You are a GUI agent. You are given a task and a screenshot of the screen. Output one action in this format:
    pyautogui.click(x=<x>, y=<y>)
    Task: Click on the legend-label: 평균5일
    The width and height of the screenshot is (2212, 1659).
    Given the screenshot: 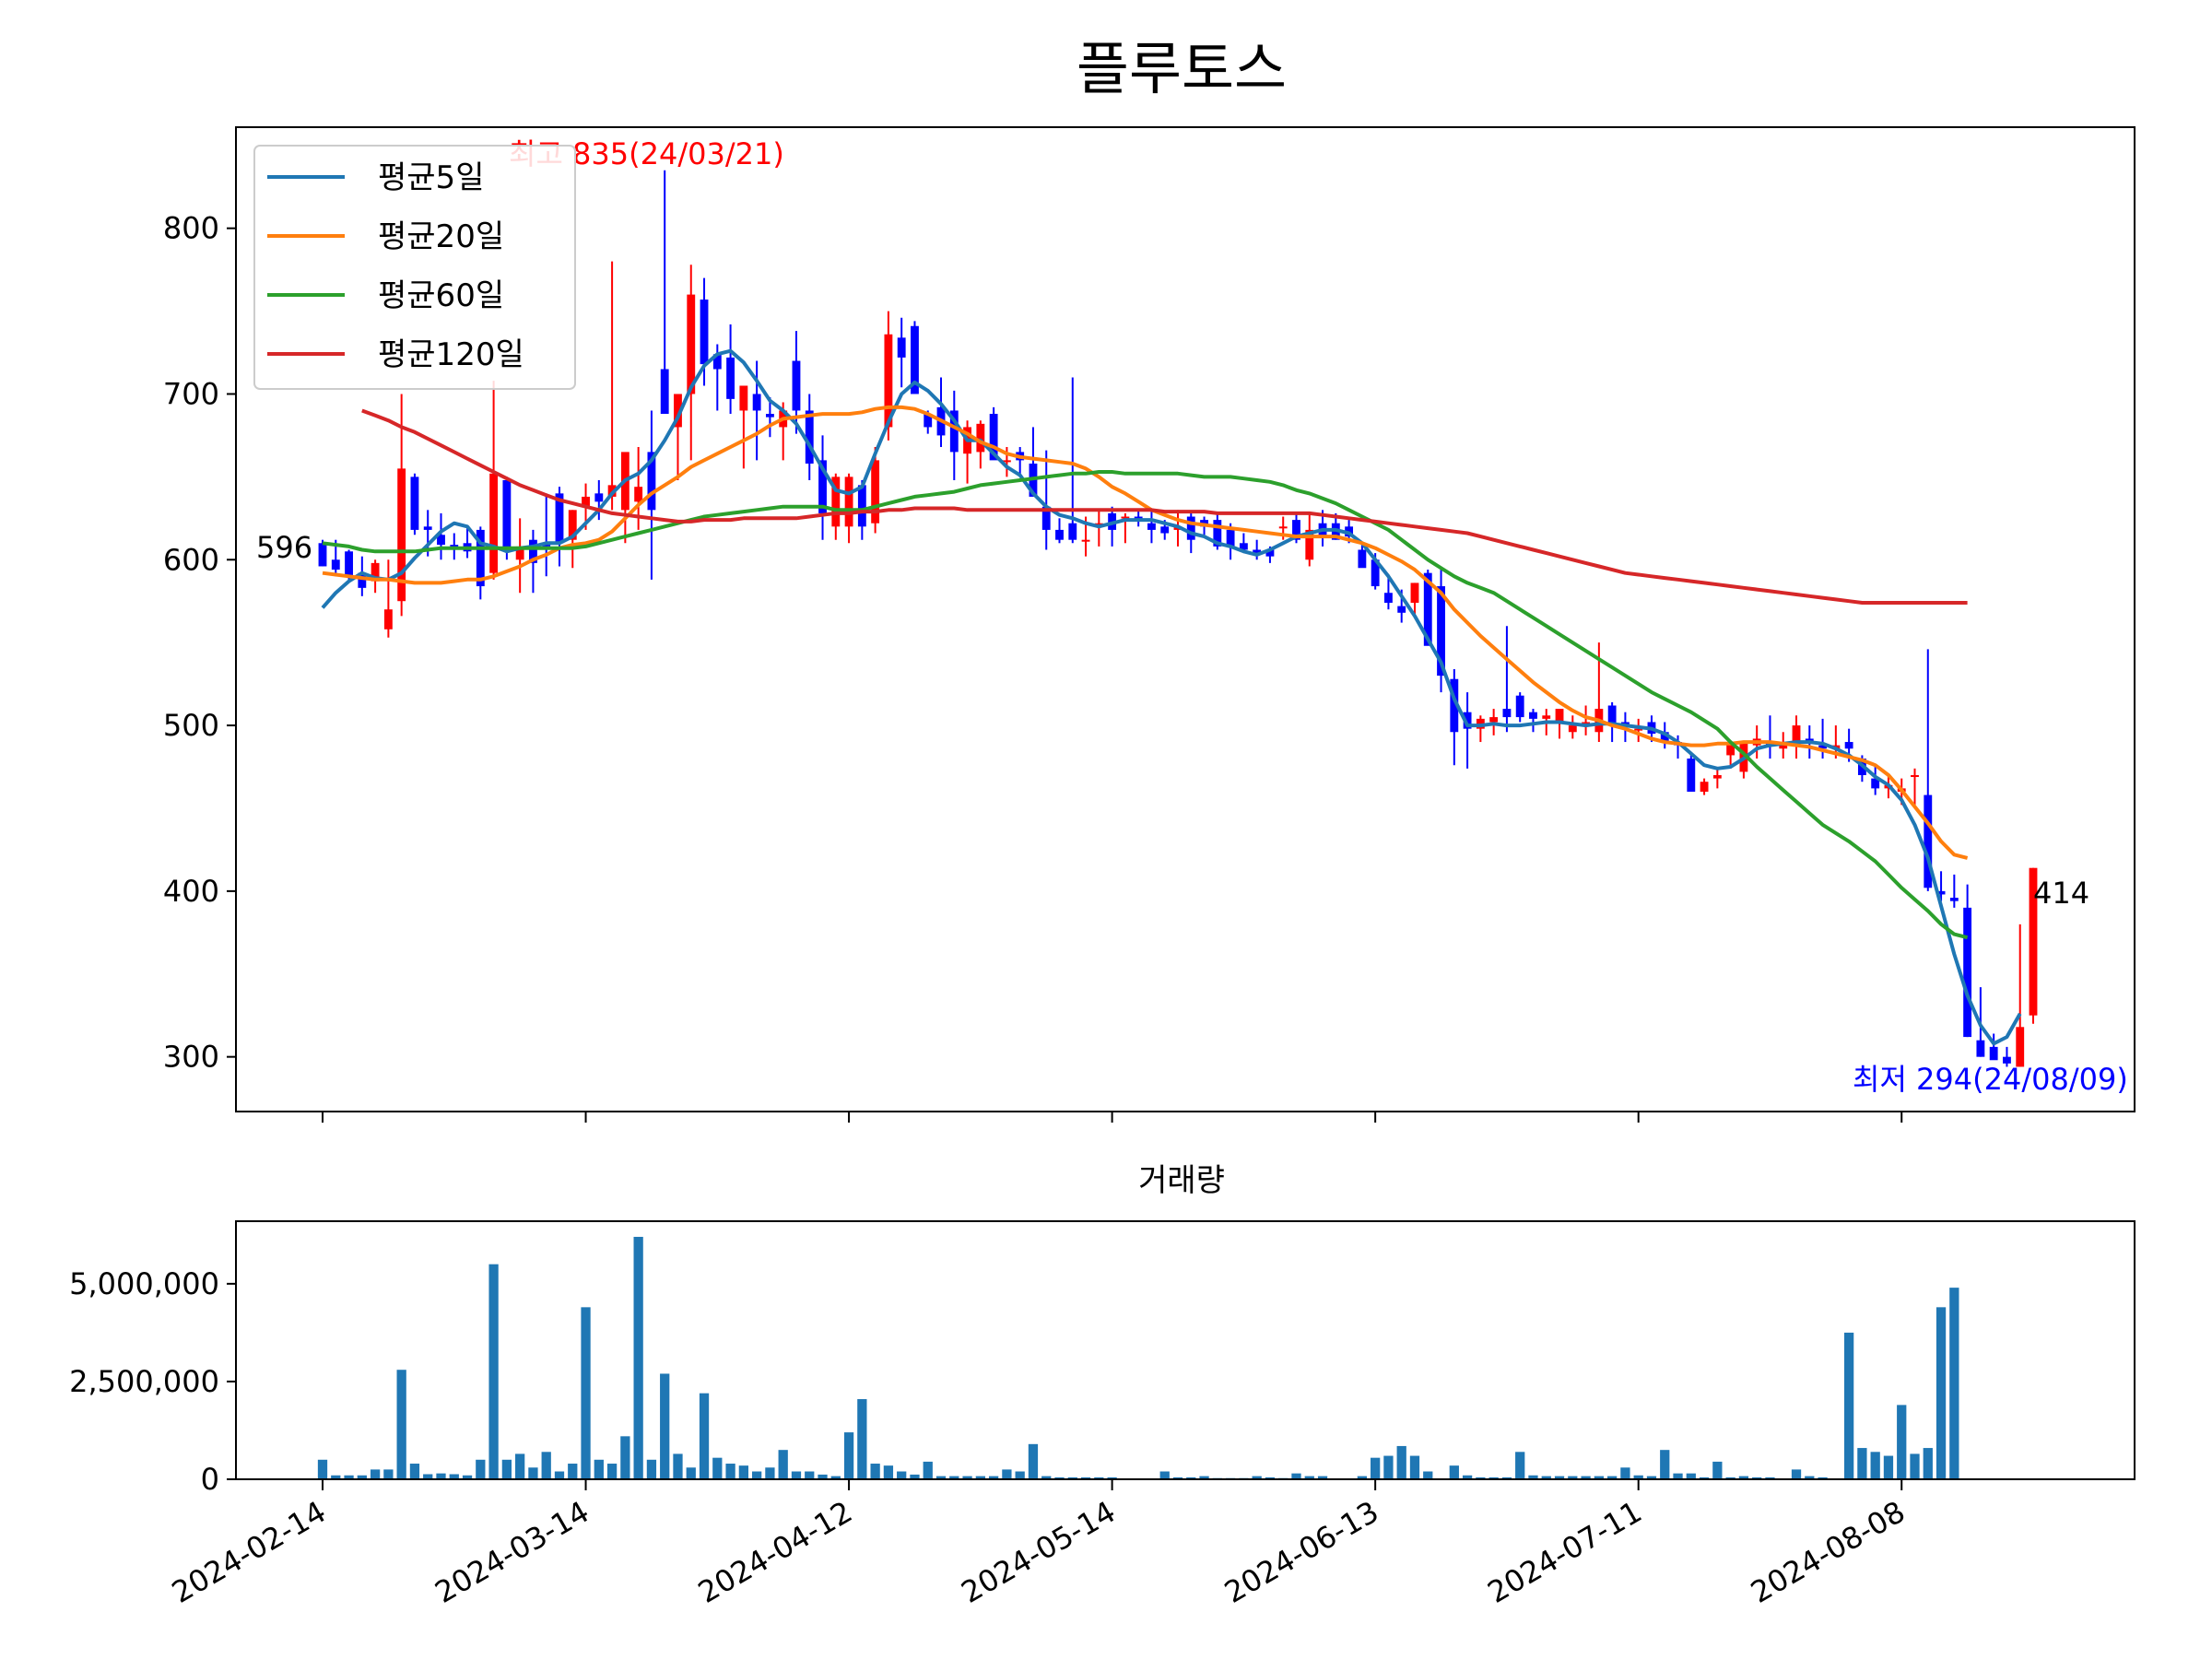 What is the action you would take?
    pyautogui.click(x=431, y=177)
    